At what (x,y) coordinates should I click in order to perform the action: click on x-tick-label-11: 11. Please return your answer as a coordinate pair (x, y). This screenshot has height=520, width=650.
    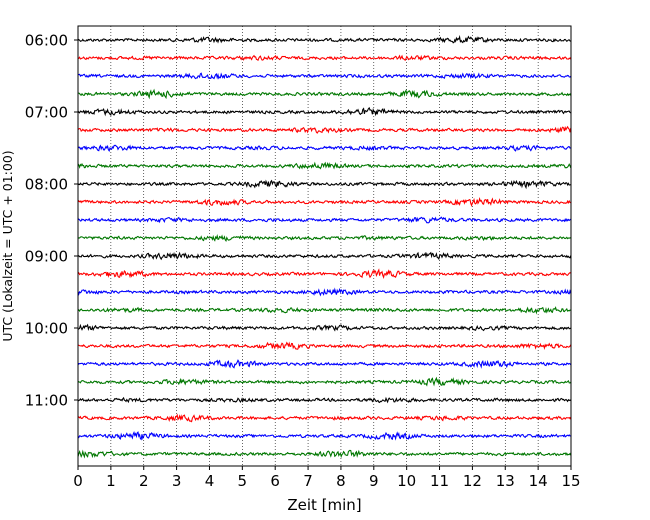
    Looking at the image, I should click on (439, 481).